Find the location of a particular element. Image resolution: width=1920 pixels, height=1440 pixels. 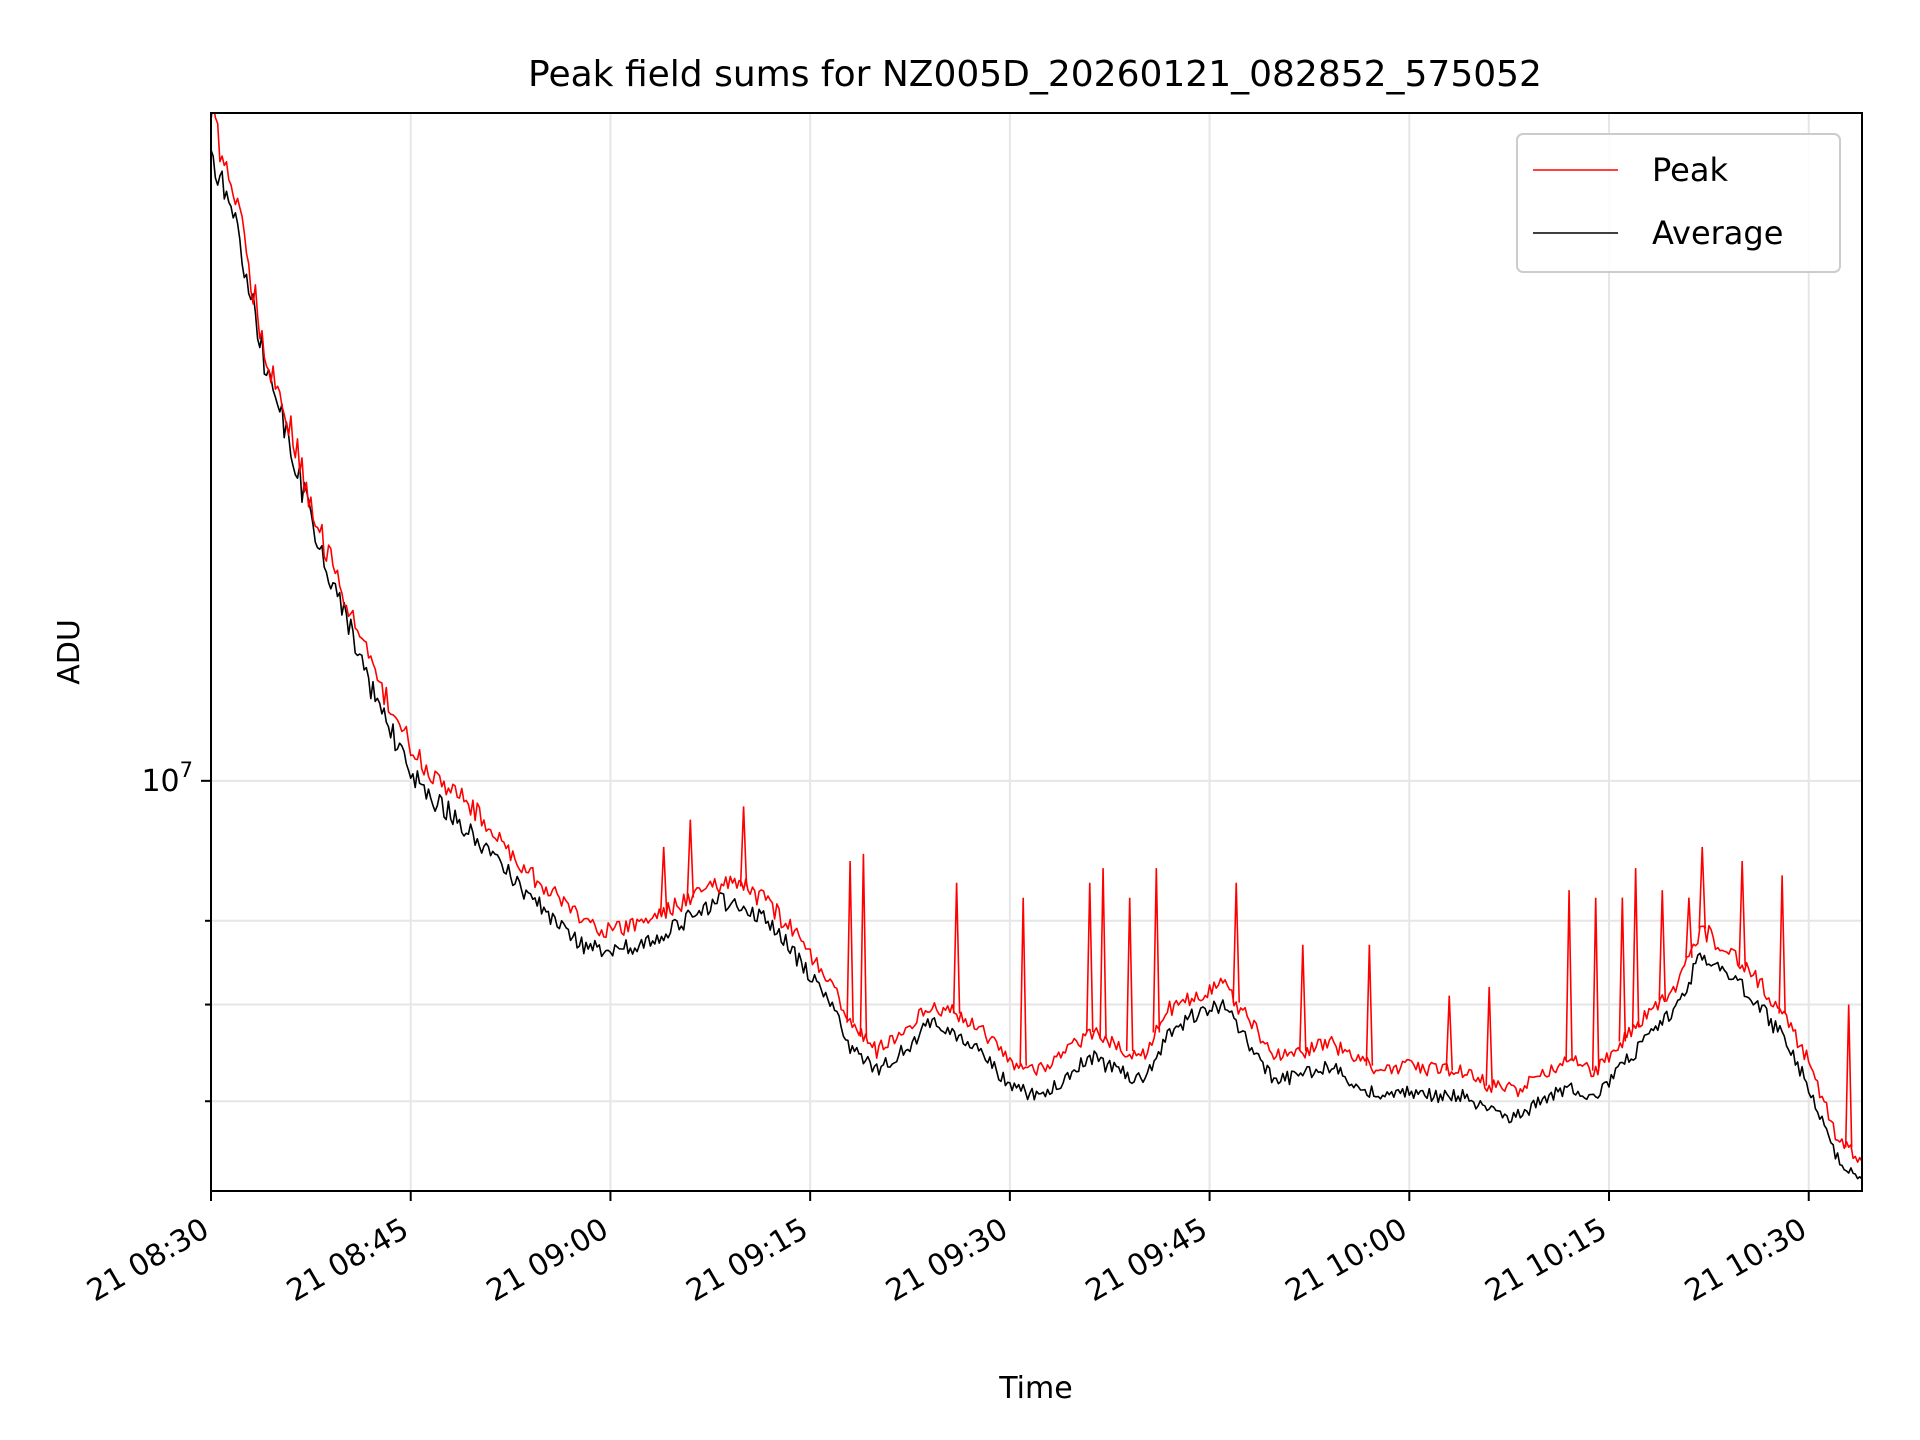

legend-label-average: Average is located at coordinates (1717, 233).